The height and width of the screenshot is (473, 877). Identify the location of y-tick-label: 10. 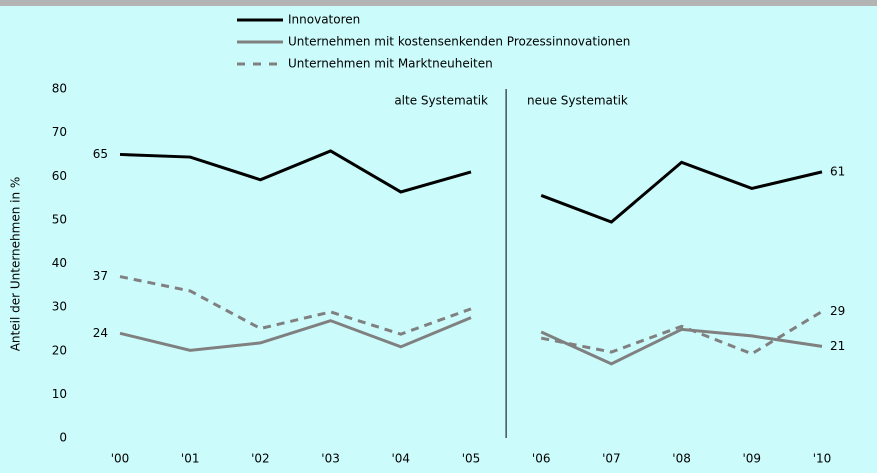
(59, 394).